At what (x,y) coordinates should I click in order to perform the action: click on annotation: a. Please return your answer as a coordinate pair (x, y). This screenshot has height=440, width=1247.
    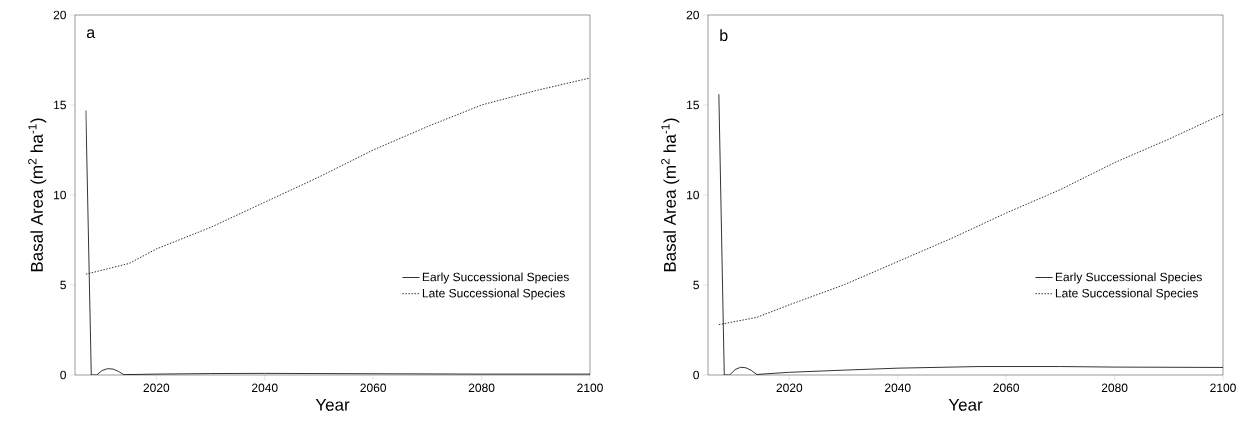
    Looking at the image, I should click on (91, 34).